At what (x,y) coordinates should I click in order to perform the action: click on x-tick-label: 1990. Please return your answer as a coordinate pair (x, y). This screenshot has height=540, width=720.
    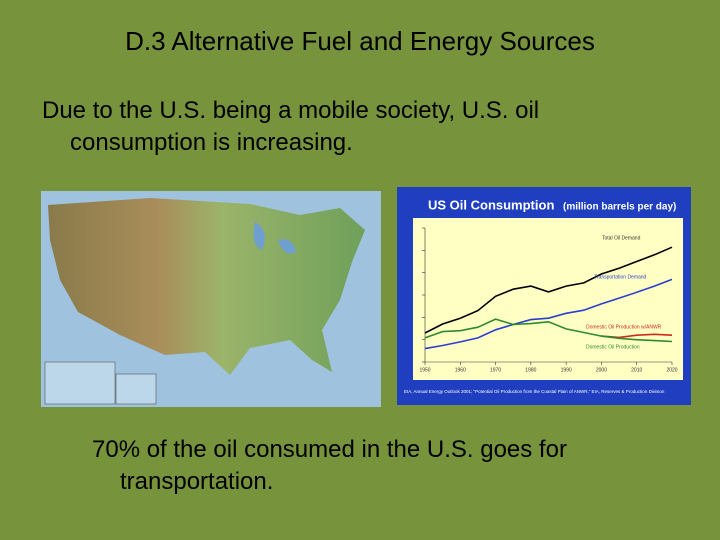
    Looking at the image, I should click on (566, 370).